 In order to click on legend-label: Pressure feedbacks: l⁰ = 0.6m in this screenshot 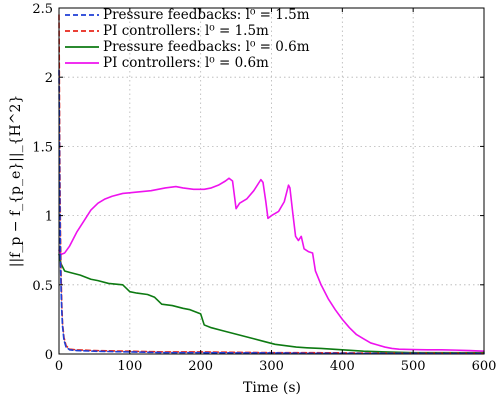, I will do `click(206, 47)`.